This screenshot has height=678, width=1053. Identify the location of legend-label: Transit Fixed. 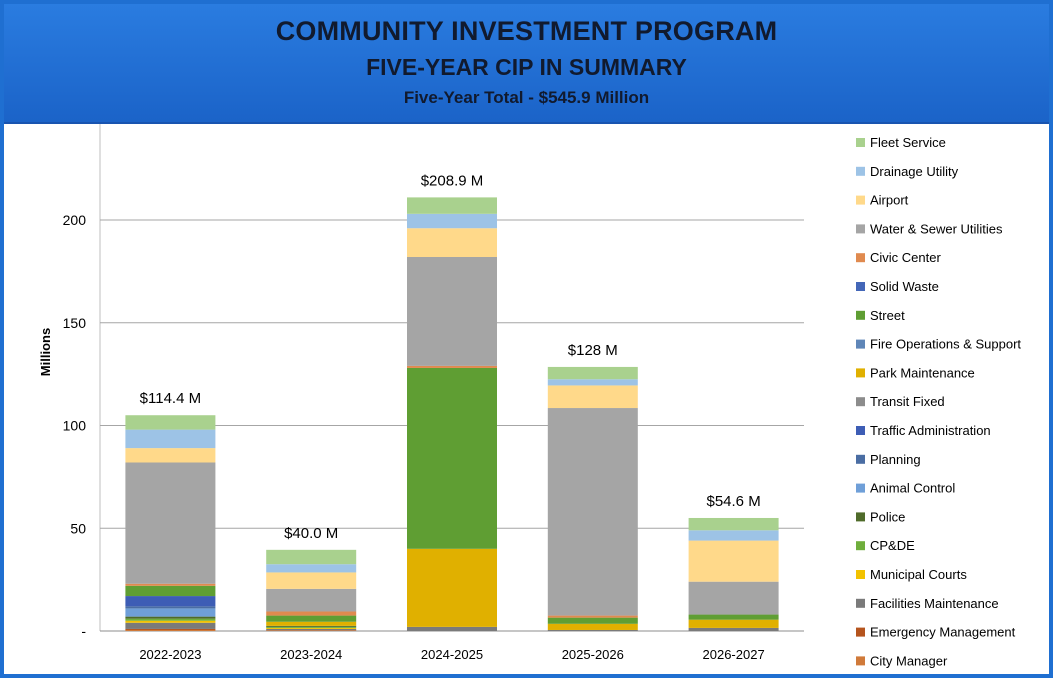
(907, 401).